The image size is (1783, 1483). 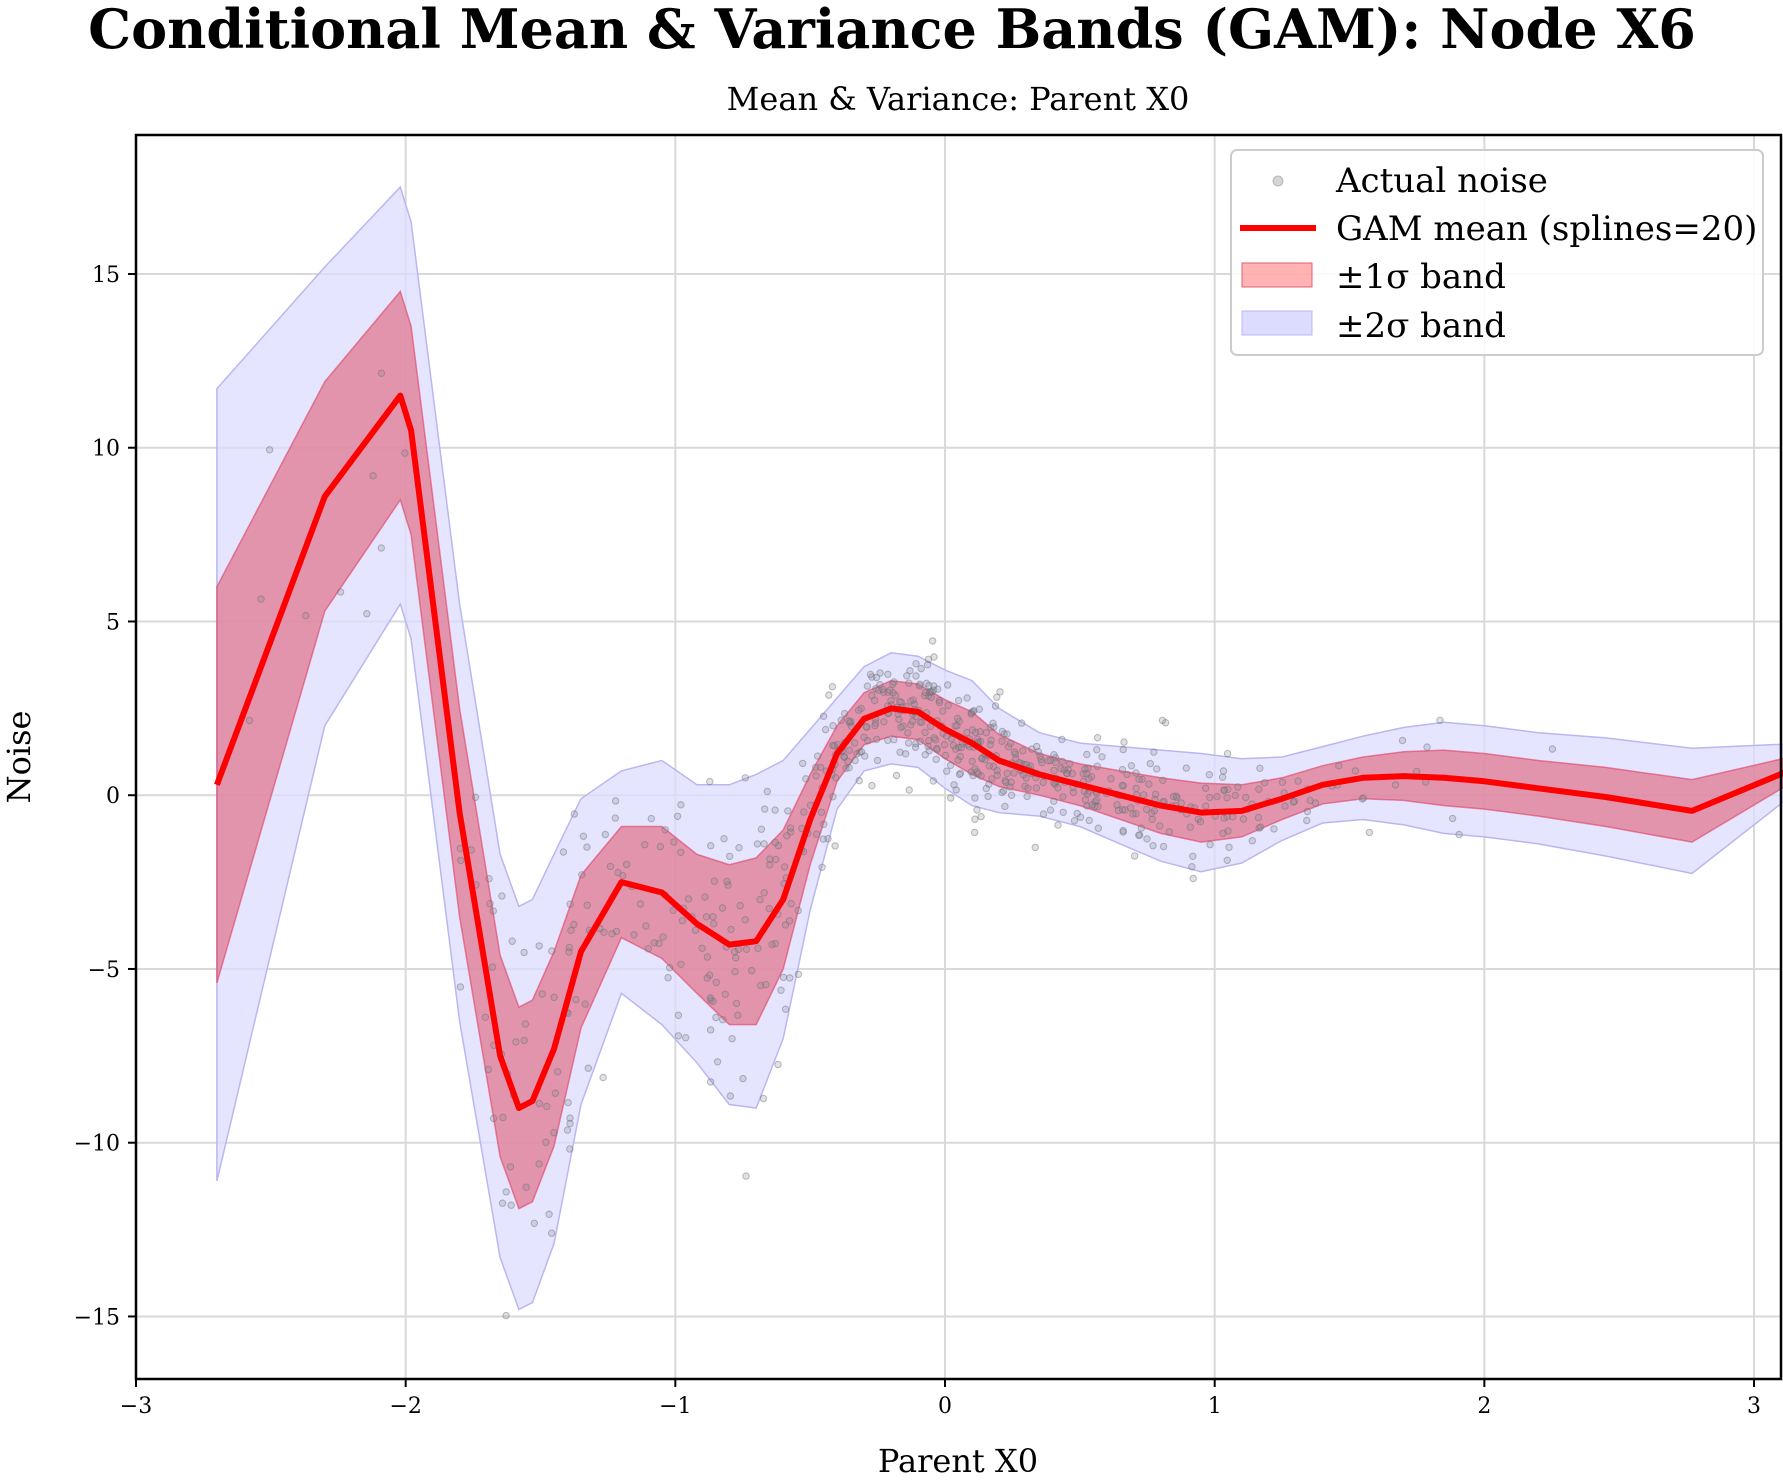 What do you see at coordinates (945, 1406) in the screenshot?
I see `x-tick-label: 0` at bounding box center [945, 1406].